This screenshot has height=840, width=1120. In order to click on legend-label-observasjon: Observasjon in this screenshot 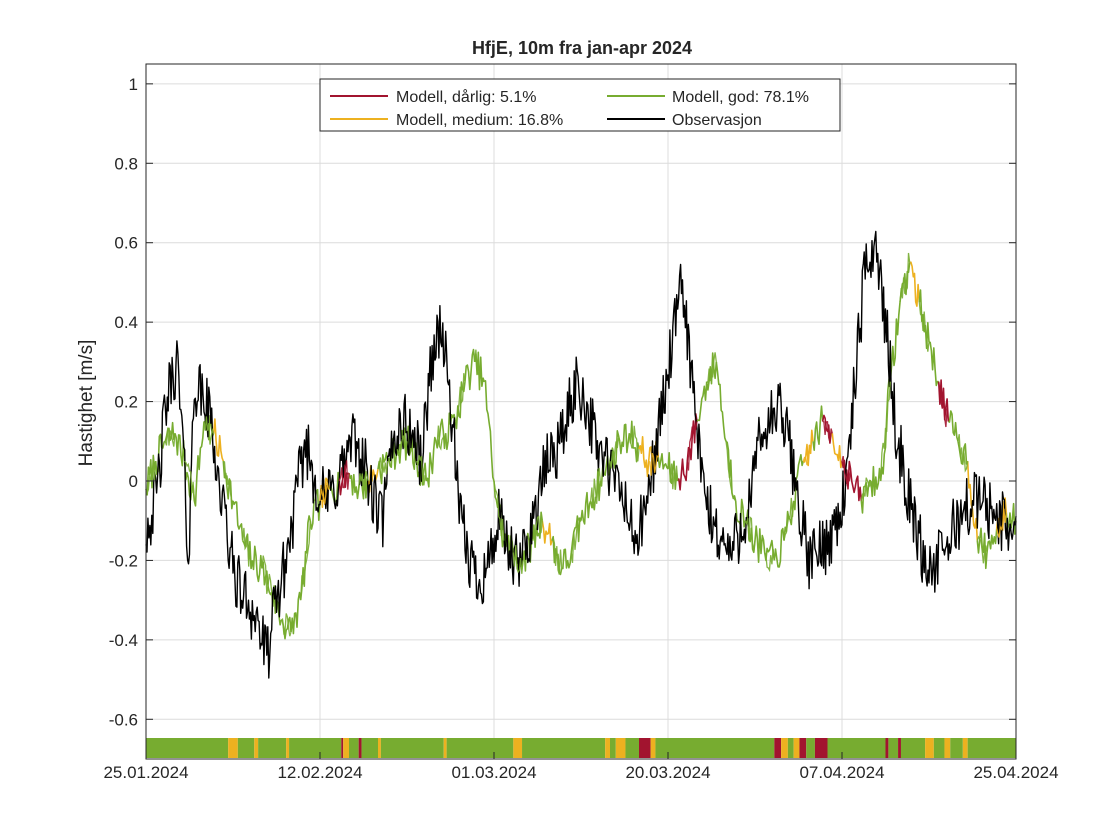, I will do `click(717, 120)`.